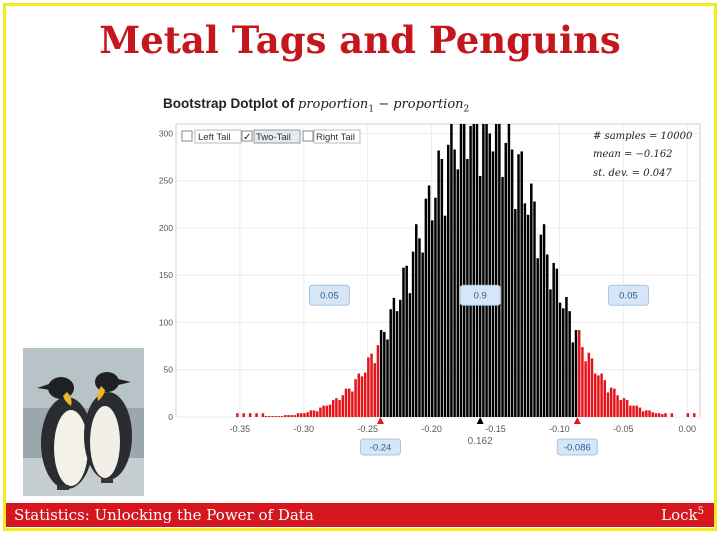 The width and height of the screenshot is (720, 540). What do you see at coordinates (247, 136) in the screenshot?
I see `two-tail-checkbox` at bounding box center [247, 136].